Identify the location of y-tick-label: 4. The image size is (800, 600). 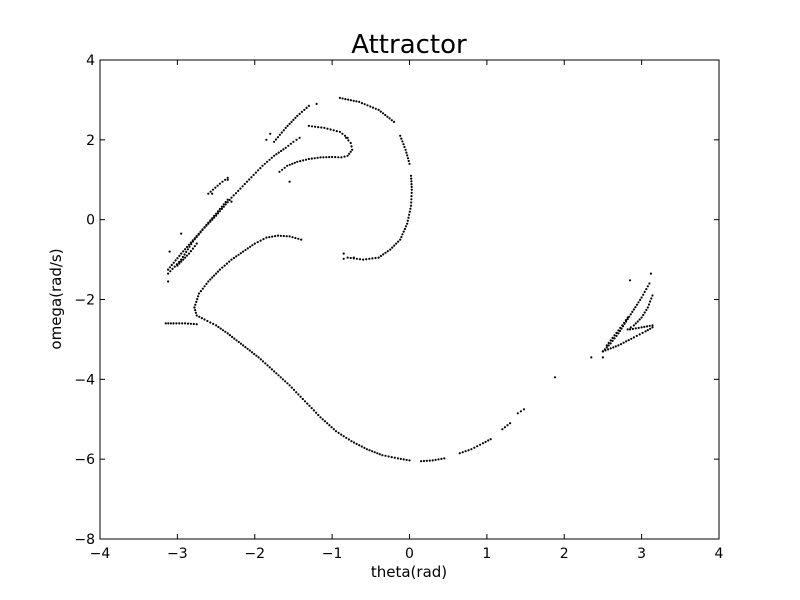
(90, 61).